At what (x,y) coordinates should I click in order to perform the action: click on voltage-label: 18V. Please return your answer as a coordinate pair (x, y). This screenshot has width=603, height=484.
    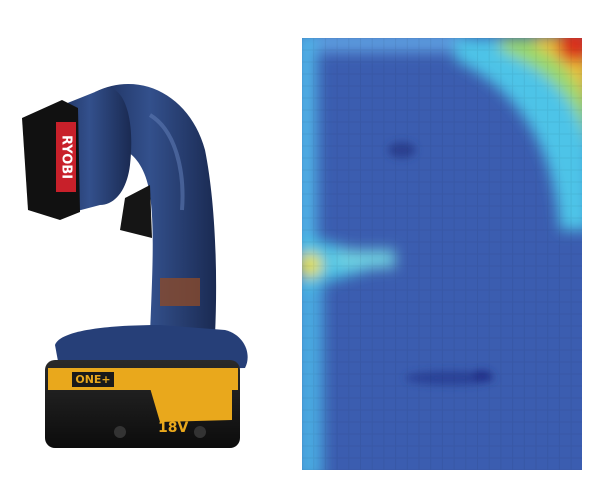
    Looking at the image, I should click on (173, 428).